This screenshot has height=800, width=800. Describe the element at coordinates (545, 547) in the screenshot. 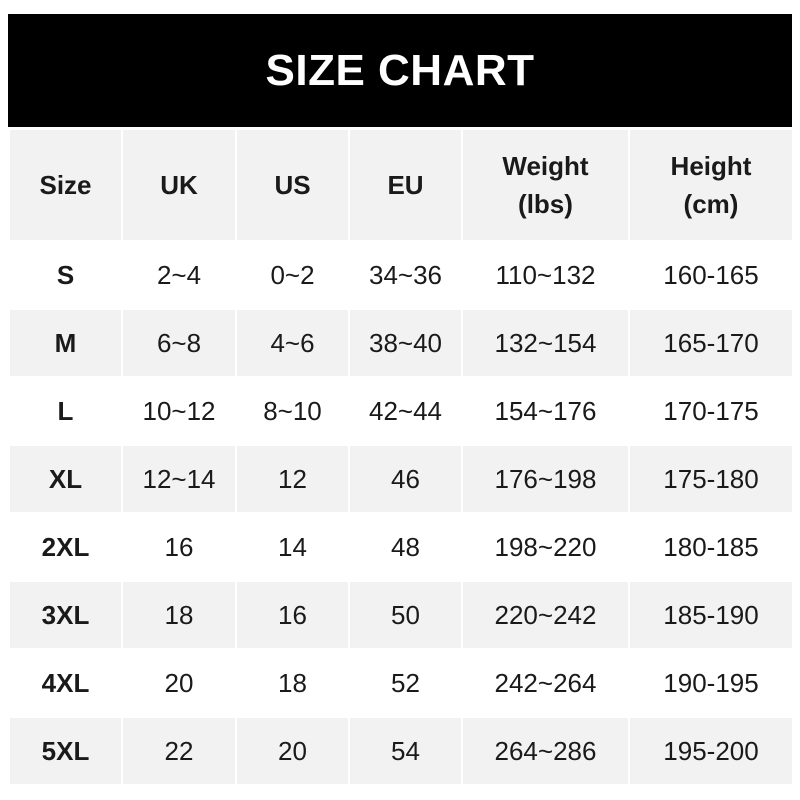

I see `table-cell: 198~220` at that location.